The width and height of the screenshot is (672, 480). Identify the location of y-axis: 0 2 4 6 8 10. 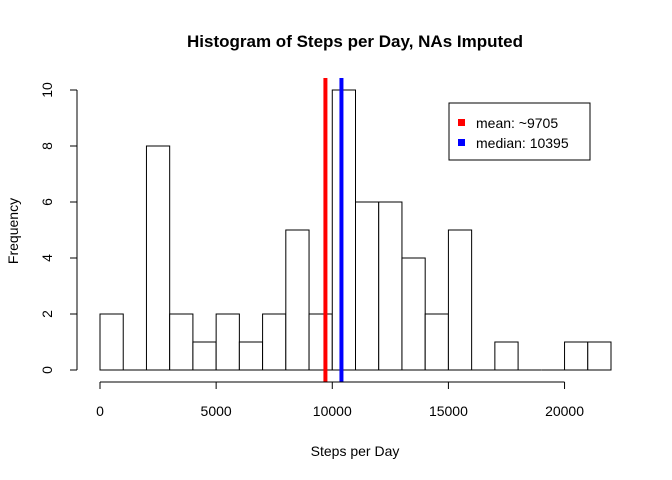
(58, 228).